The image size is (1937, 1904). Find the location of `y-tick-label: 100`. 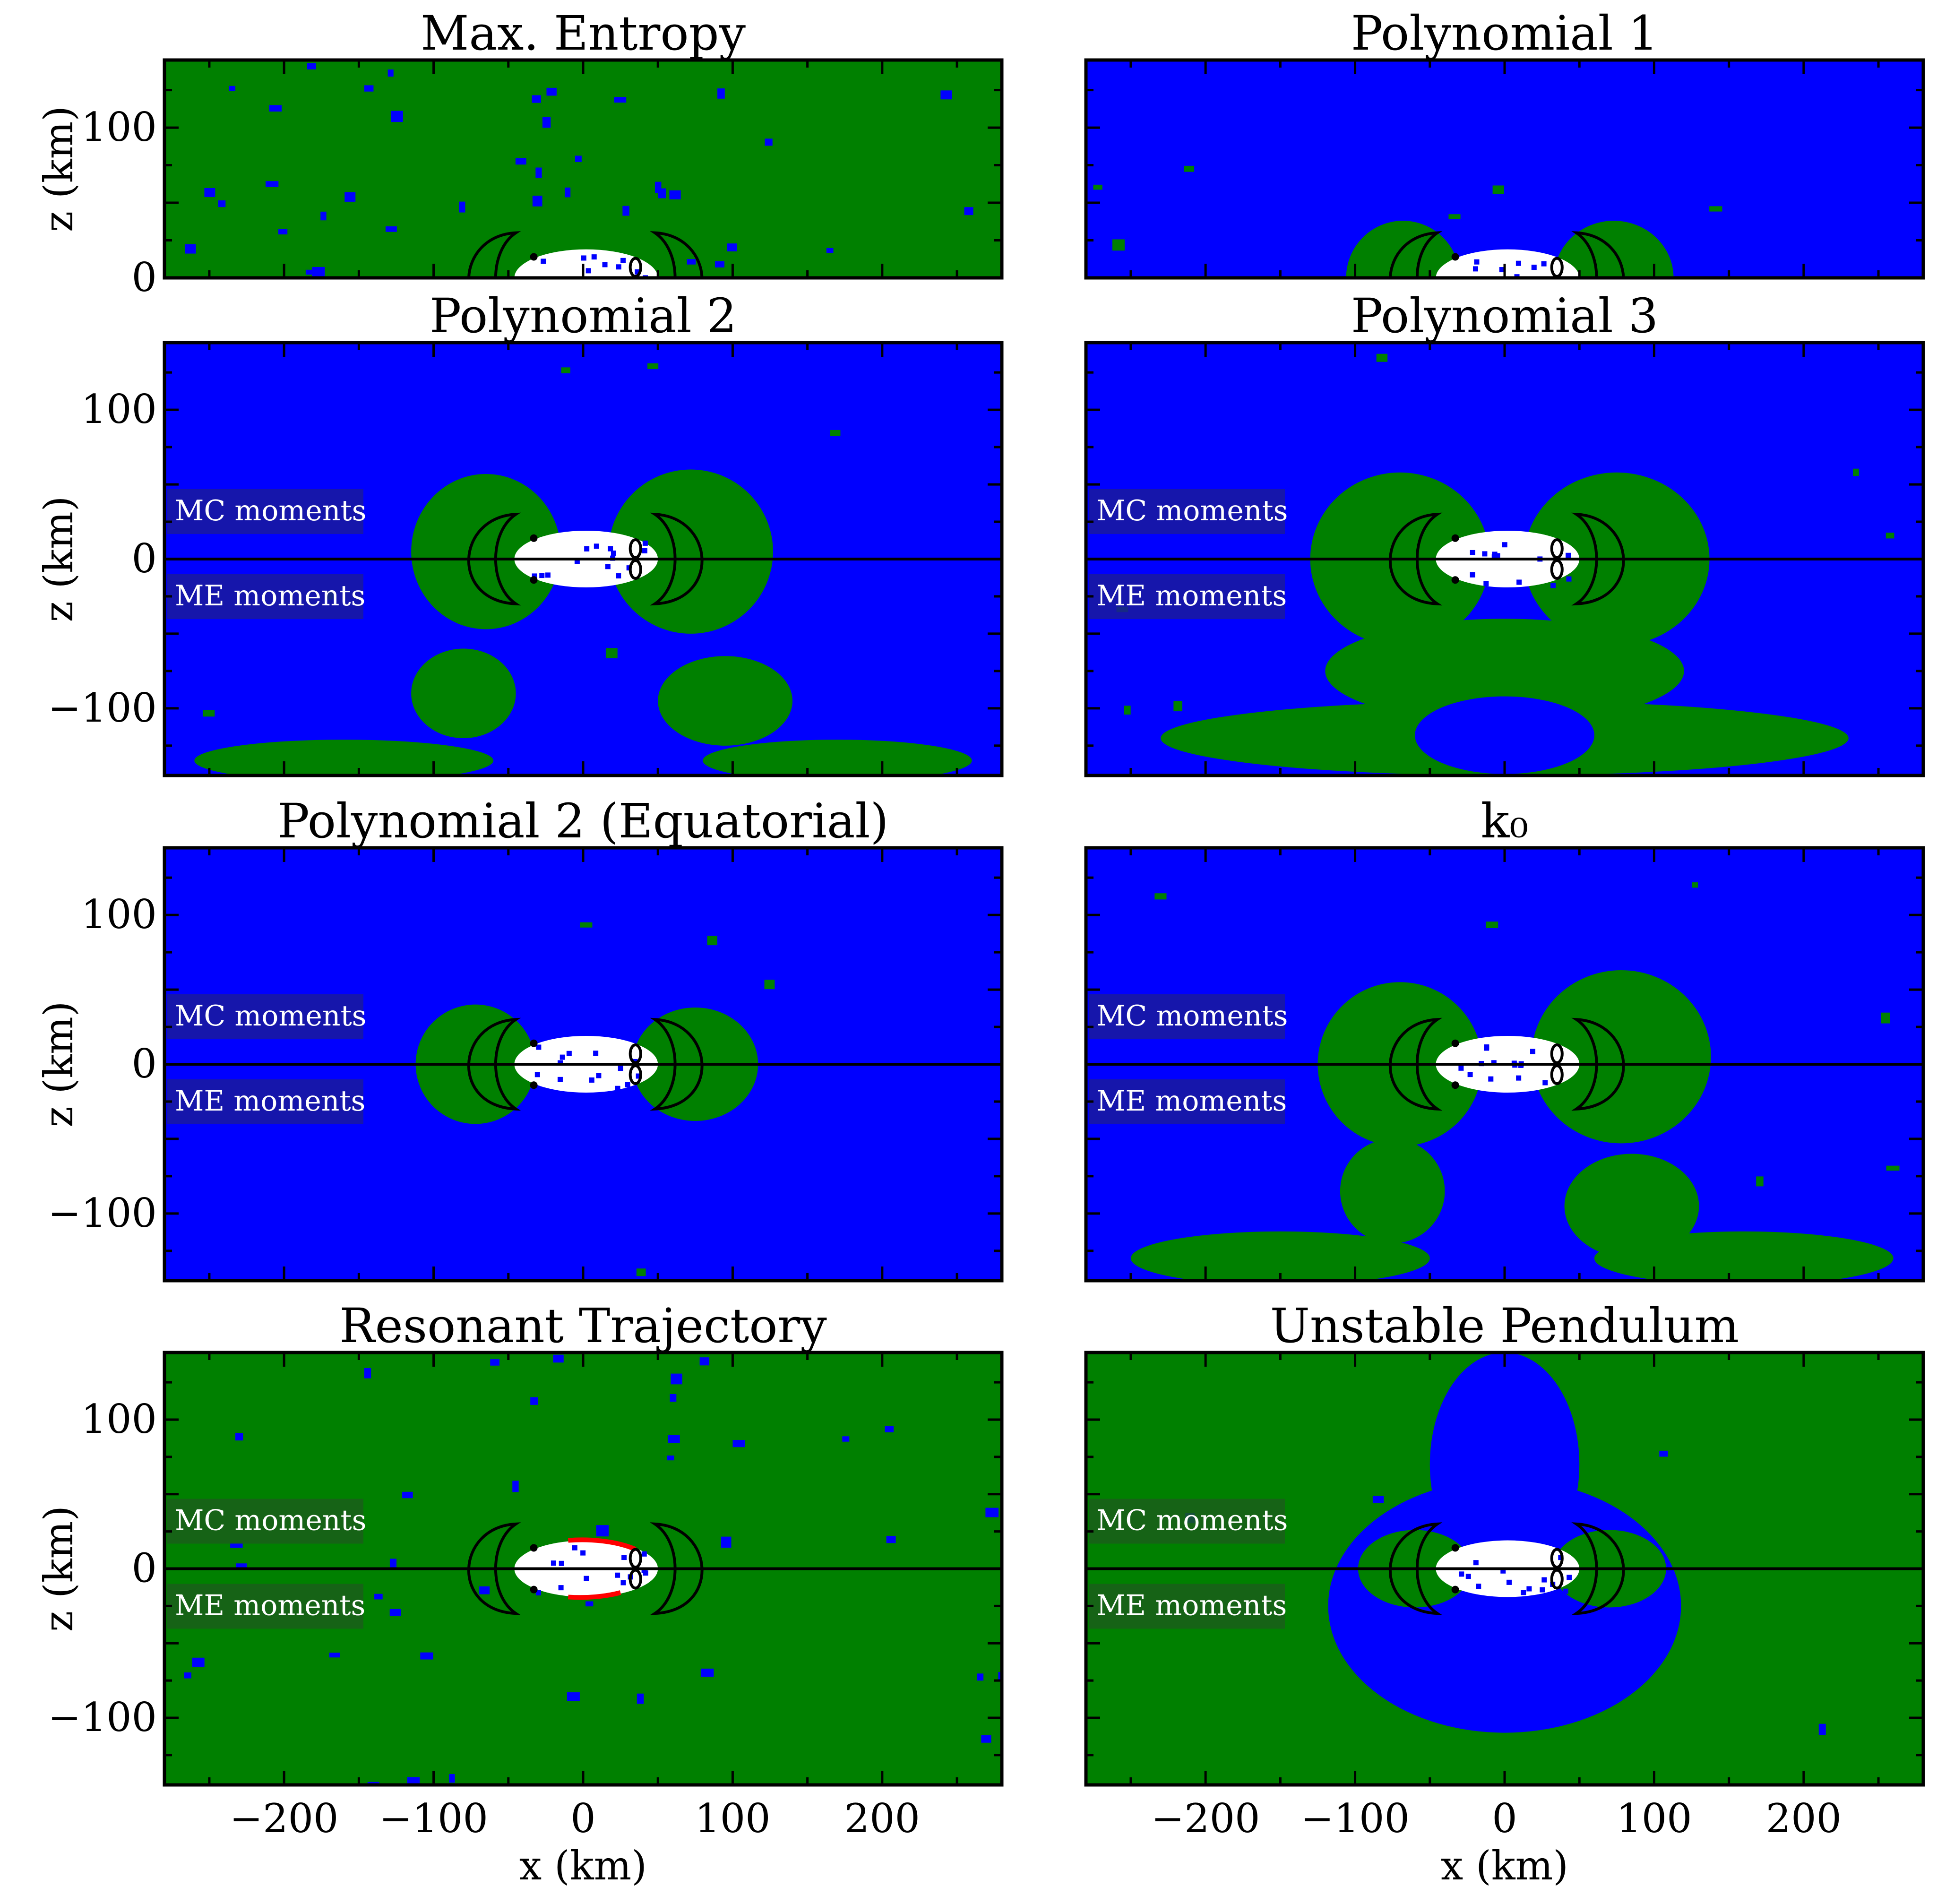

y-tick-label: 100 is located at coordinates (119, 914).